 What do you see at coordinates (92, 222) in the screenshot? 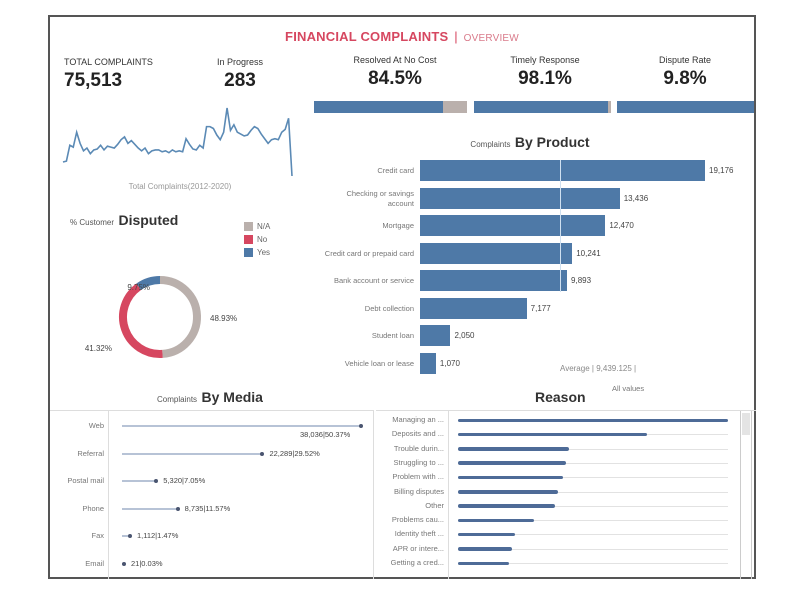
I see `disputed-title-small: % Customer` at bounding box center [92, 222].